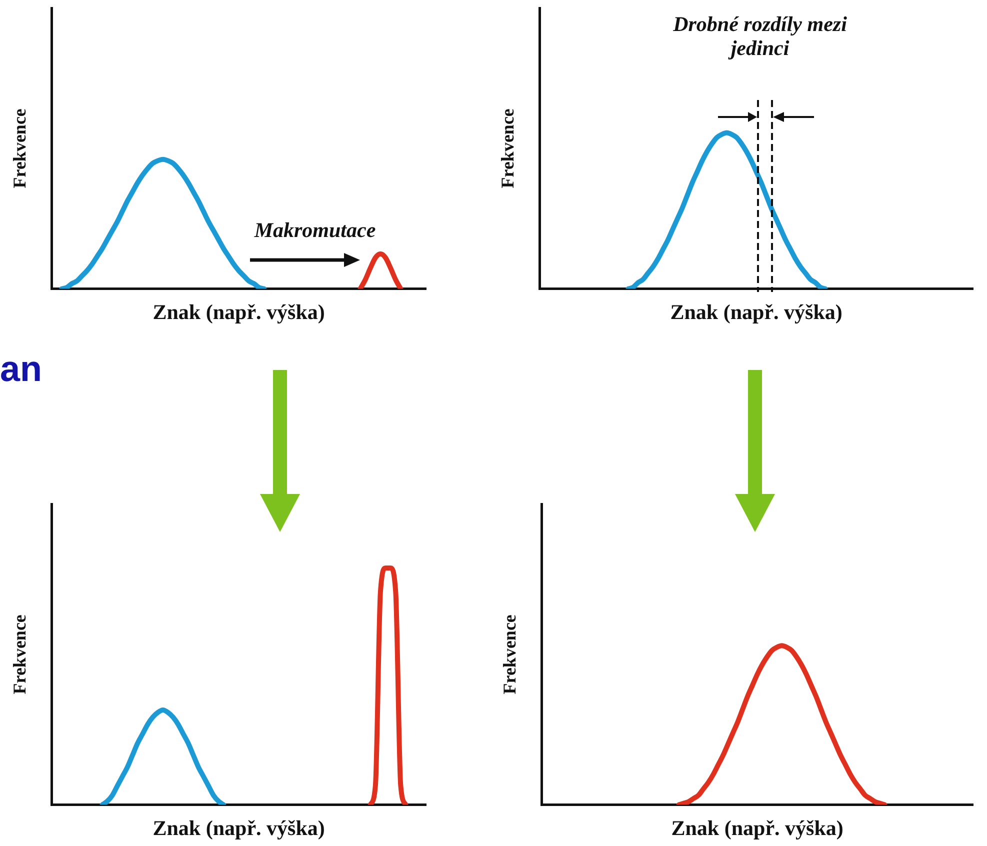 This screenshot has height=846, width=987. Describe the element at coordinates (22, 369) in the screenshot. I see `text: an` at that location.